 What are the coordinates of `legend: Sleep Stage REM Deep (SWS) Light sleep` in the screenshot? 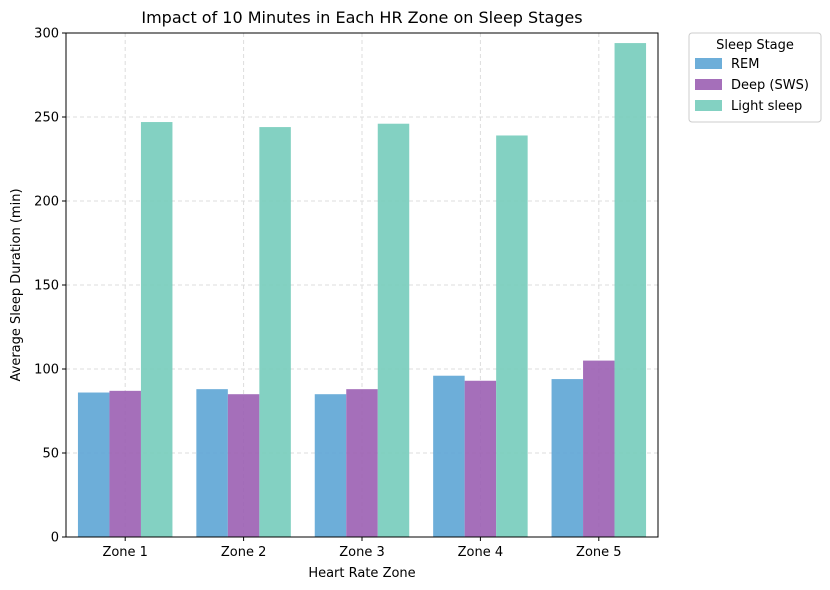 It's located at (755, 77).